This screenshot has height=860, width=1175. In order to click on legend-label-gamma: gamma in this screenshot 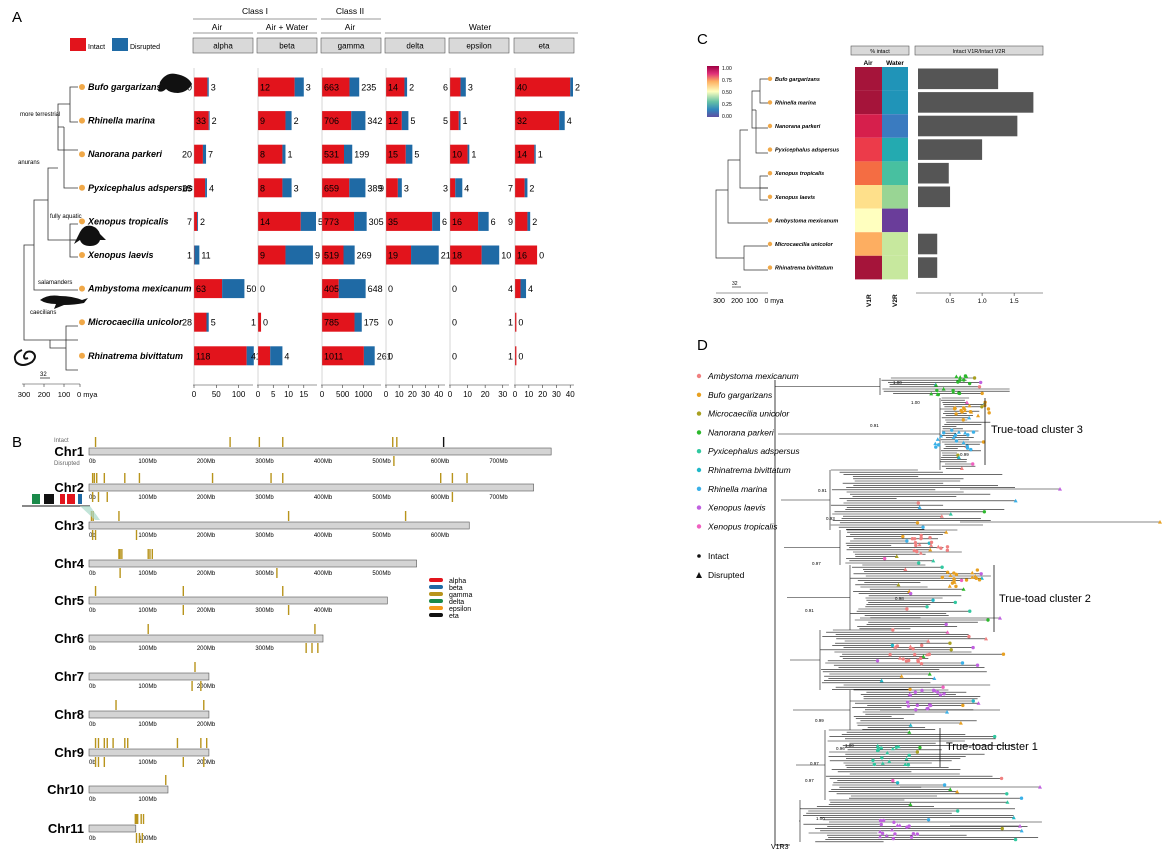, I will do `click(460, 595)`.